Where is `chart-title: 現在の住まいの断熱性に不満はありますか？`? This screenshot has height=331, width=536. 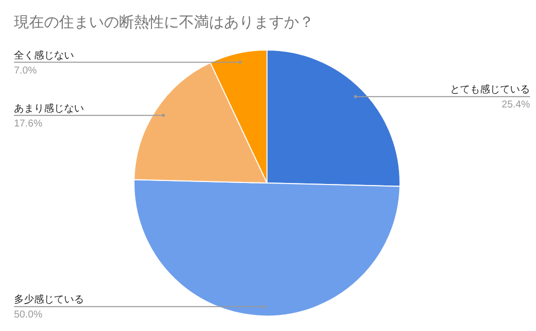
chart-title: 現在の住まいの断熱性に不満はありますか？ is located at coordinates (164, 22).